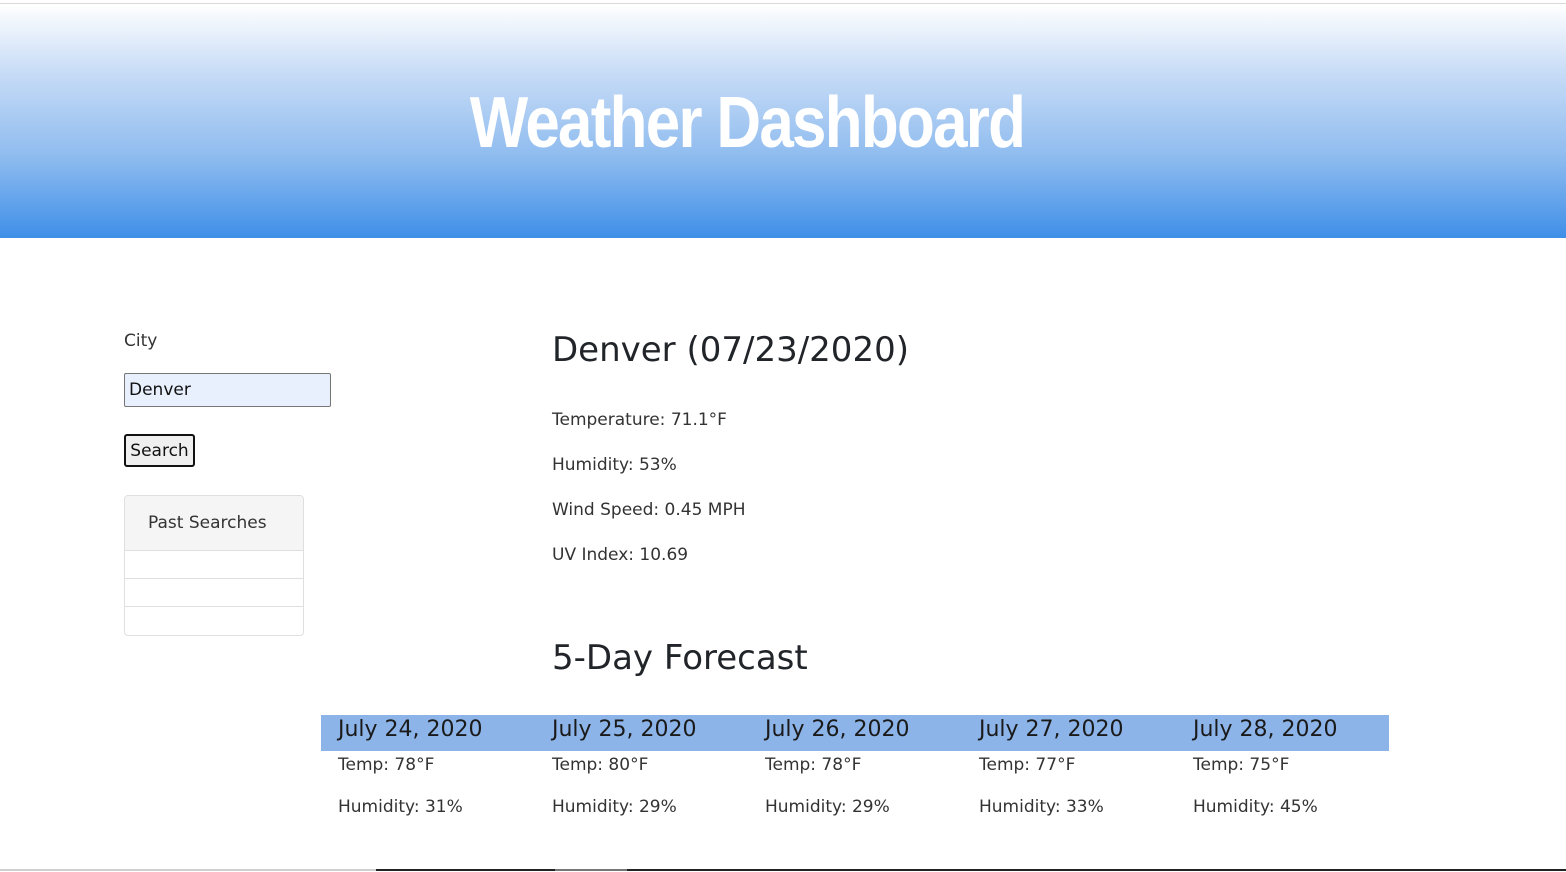 This screenshot has height=872, width=1566. What do you see at coordinates (680, 658) in the screenshot?
I see `forecast-title: 5-Day Forecast` at bounding box center [680, 658].